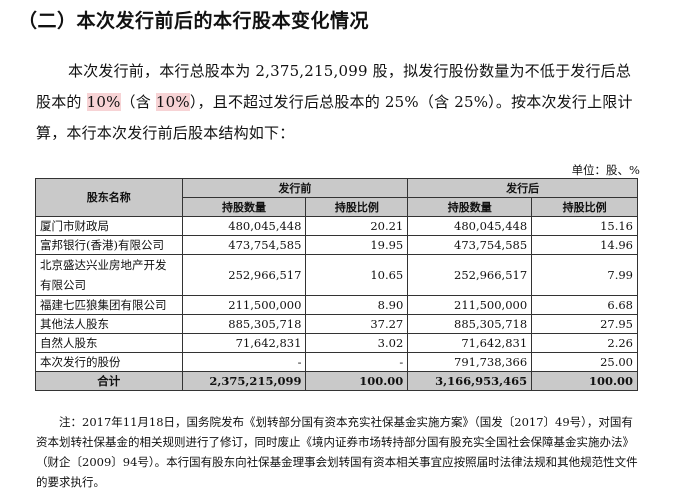  I want to click on header-after: 发行后, so click(522, 188).